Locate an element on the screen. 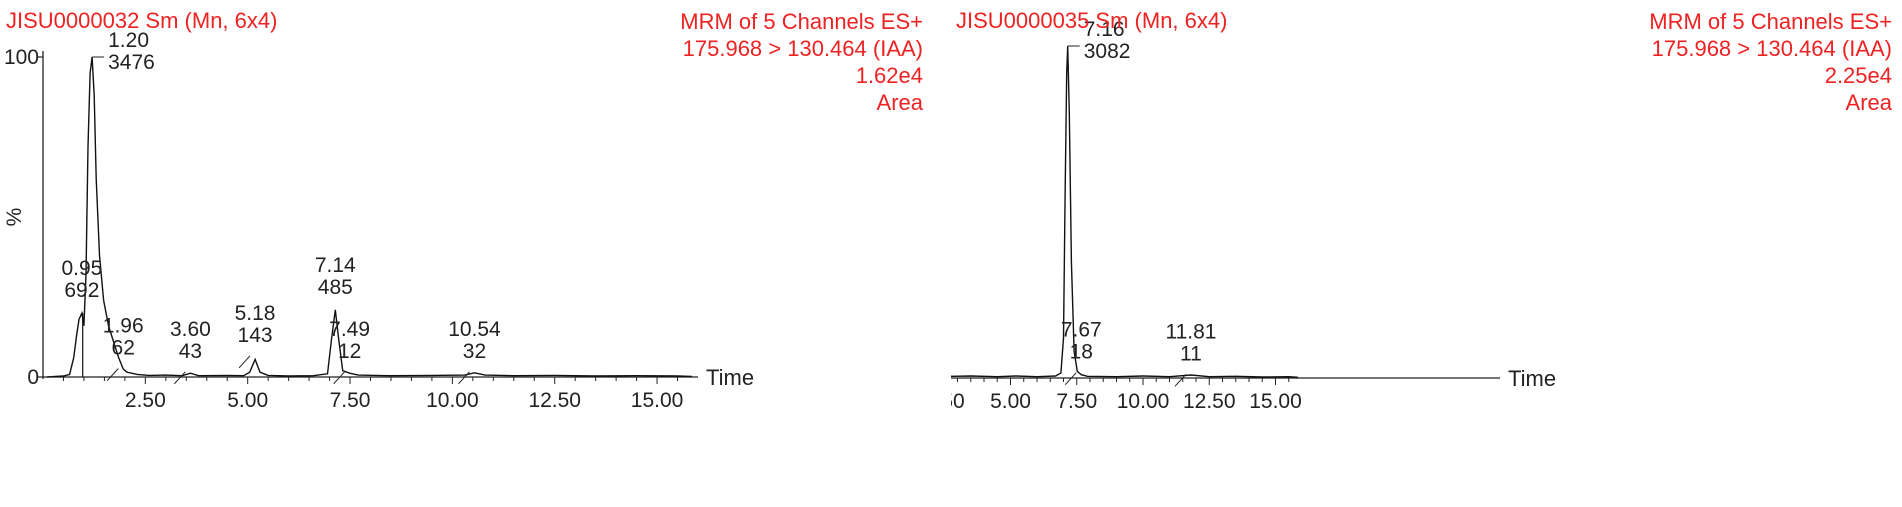  peak-area-label: 692 is located at coordinates (81, 290).